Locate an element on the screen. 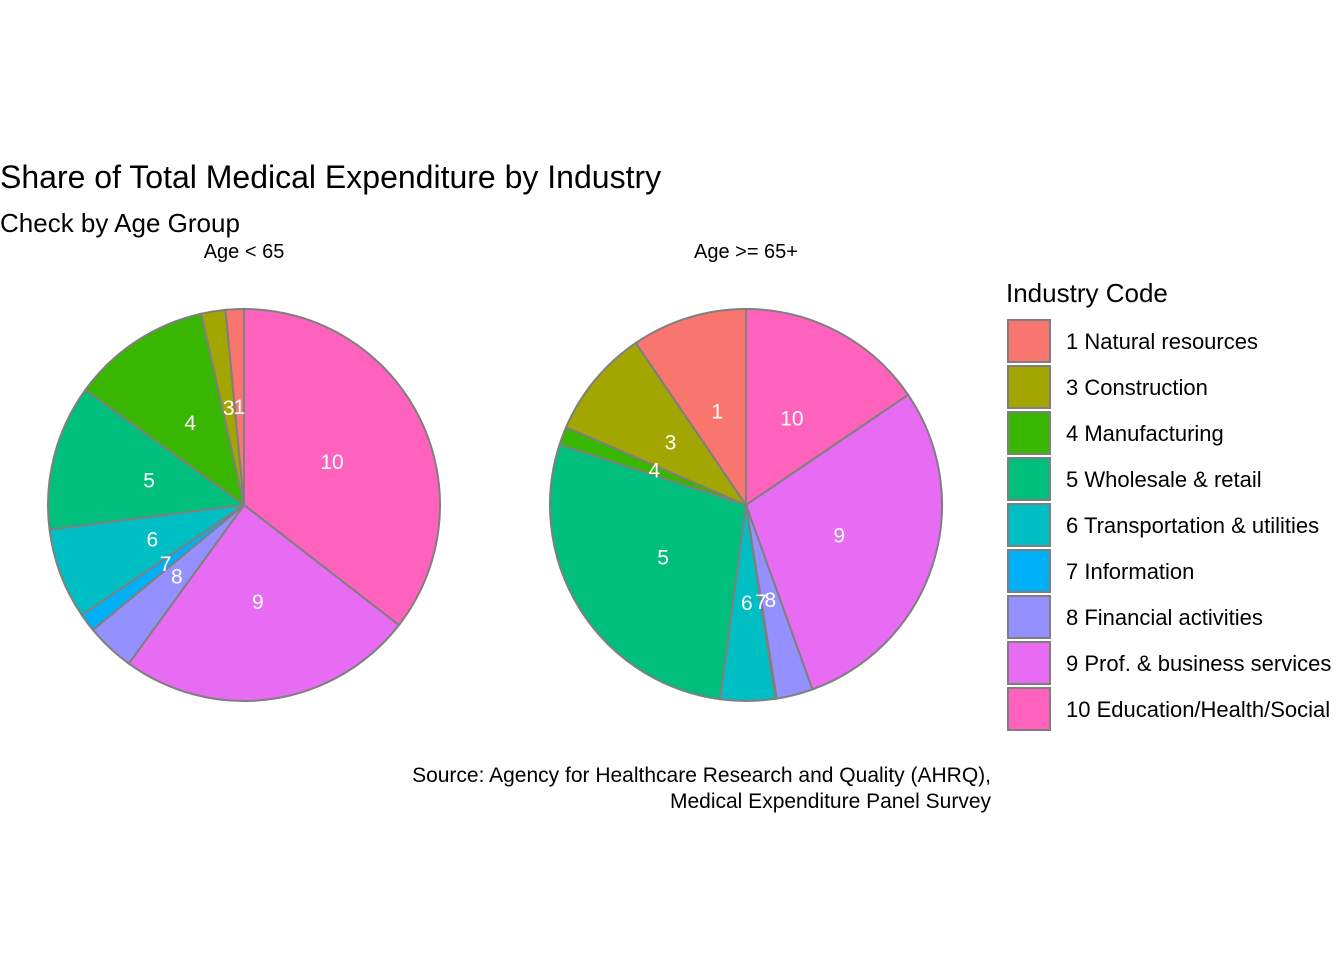  slice-label-65-plus-7: 7 is located at coordinates (761, 602).